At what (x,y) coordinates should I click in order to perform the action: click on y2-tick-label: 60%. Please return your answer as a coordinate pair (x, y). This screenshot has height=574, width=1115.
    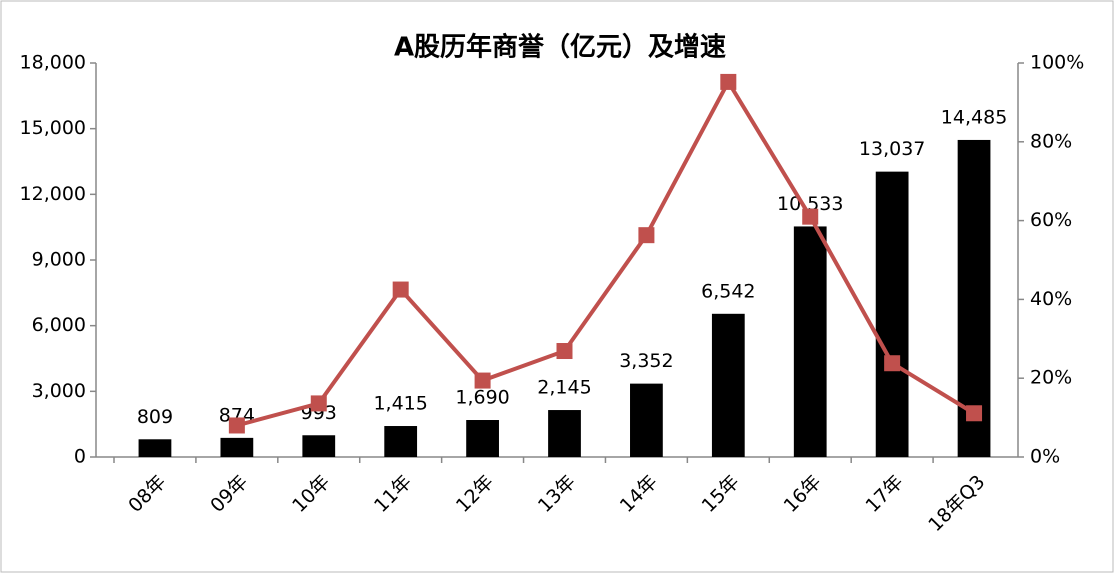
    Looking at the image, I should click on (1051, 220).